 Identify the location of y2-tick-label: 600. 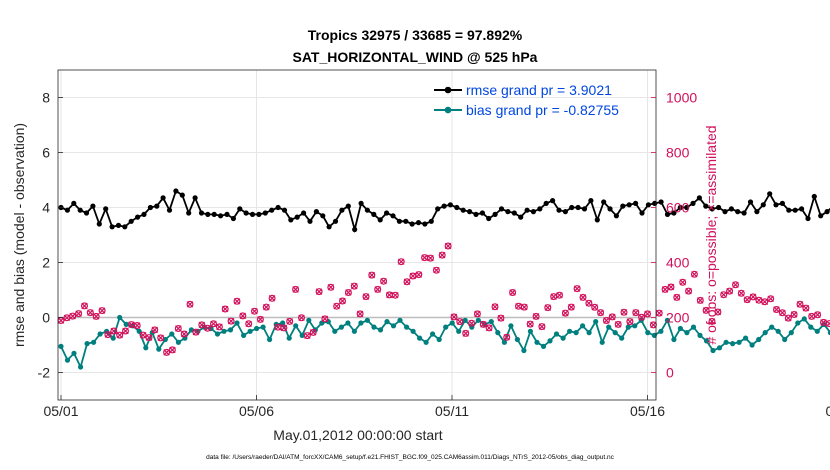
(678, 208).